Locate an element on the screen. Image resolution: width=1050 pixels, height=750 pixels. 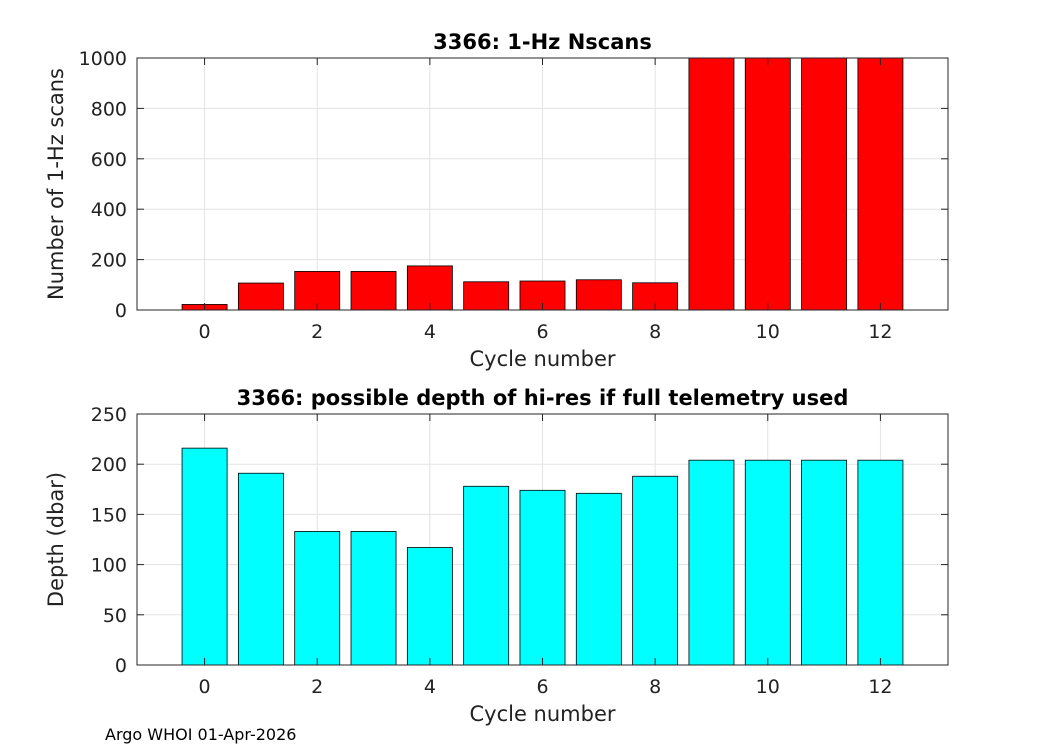
footer-credit: Argo WHOI 01-Apr-2026 is located at coordinates (201, 734).